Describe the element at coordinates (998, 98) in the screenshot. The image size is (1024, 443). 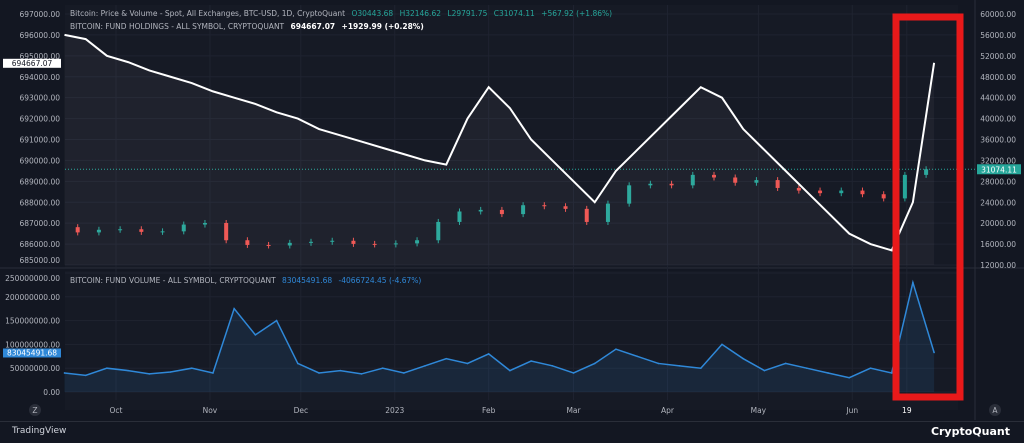
I see `right-tick-label: 44000.00` at that location.